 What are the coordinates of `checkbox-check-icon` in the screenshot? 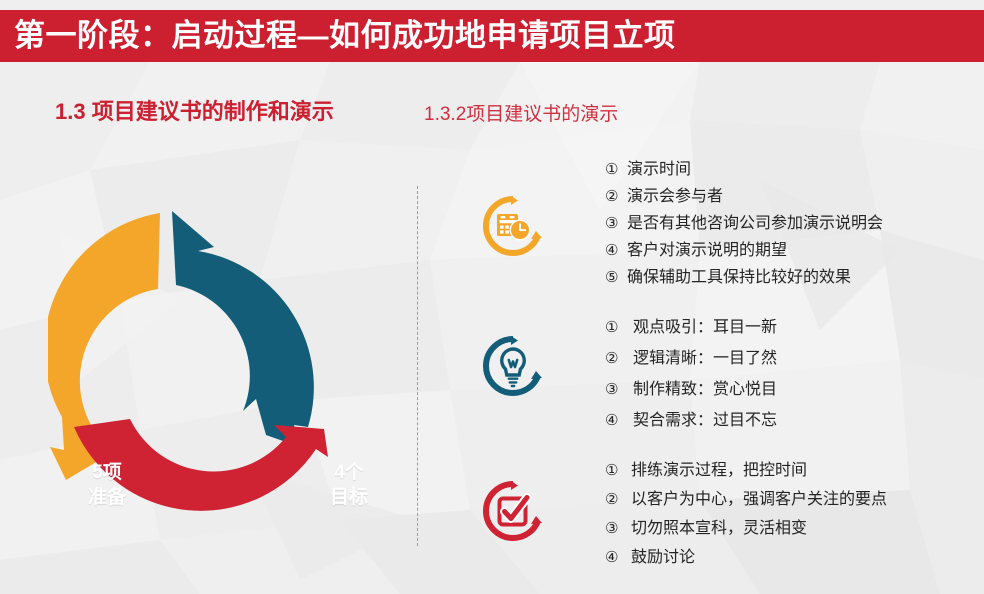 It's located at (513, 511).